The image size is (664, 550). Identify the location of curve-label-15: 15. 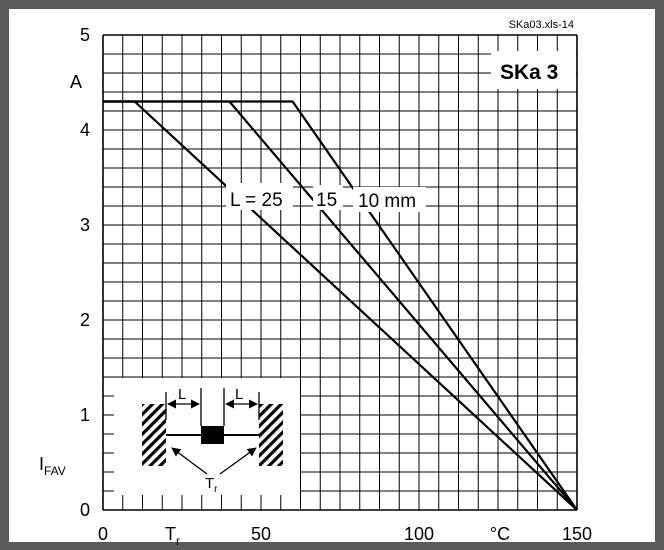
(326, 200).